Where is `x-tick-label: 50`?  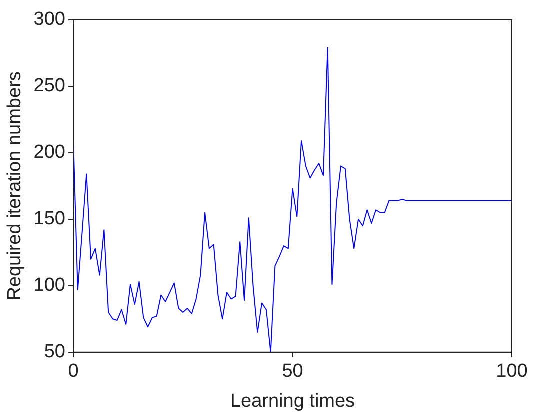 x-tick-label: 50 is located at coordinates (293, 371).